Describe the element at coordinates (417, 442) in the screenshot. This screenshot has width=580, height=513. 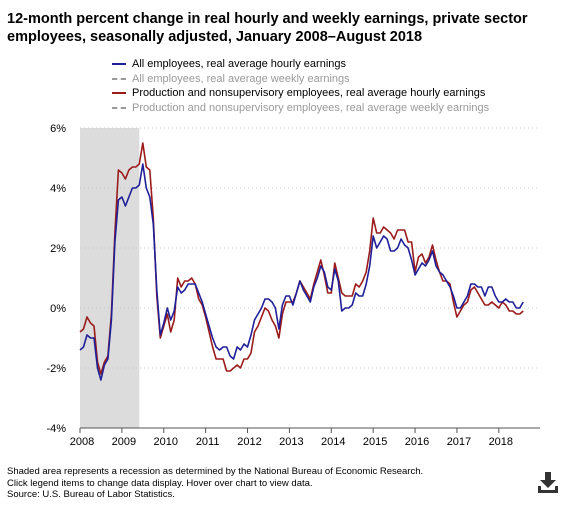
I see `x-tick-label: 2016` at that location.